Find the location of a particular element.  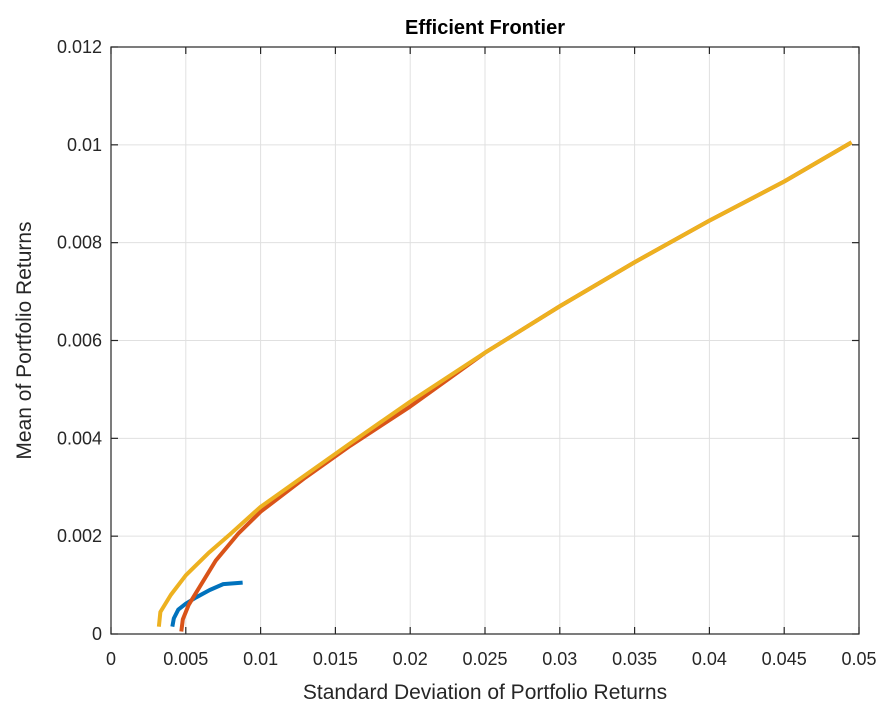

x-tick-label: 0.04 is located at coordinates (709, 659).